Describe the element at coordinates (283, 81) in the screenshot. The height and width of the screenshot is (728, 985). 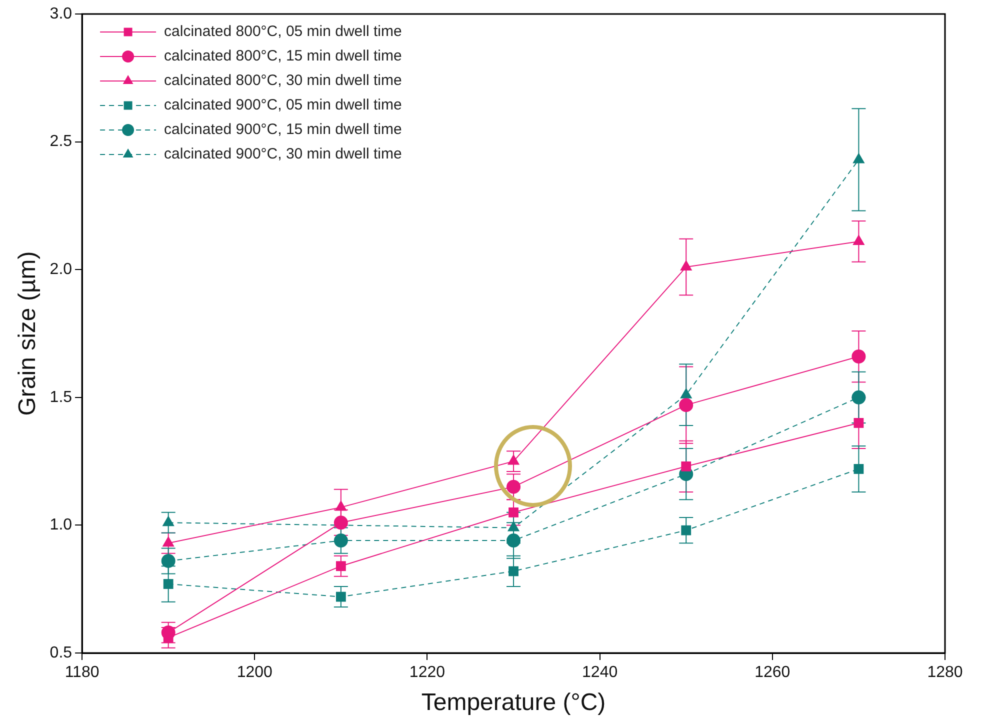
I see `legend-label: calcinated 800°C, 30 min dwell time` at that location.